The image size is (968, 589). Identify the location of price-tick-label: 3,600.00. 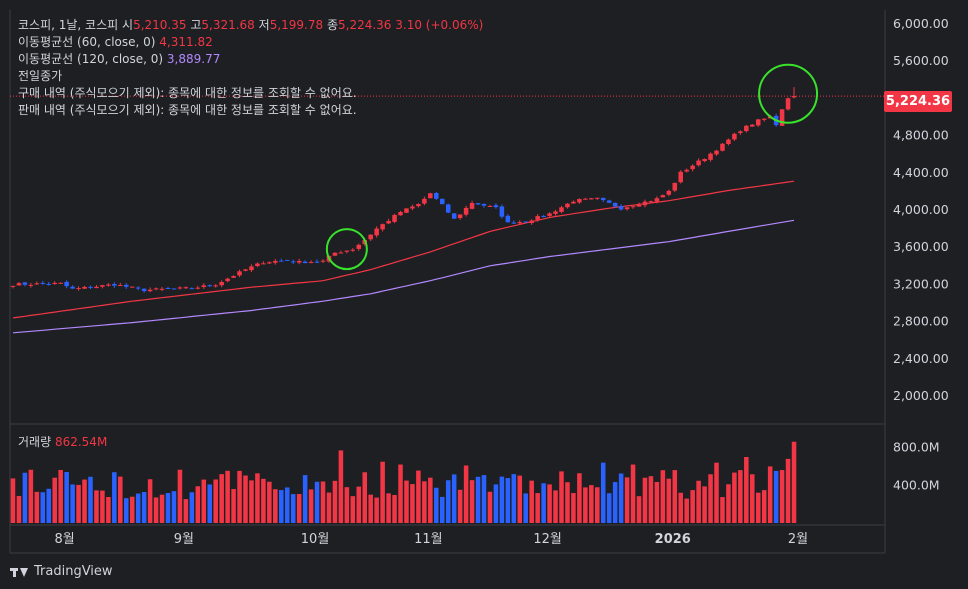
(921, 246).